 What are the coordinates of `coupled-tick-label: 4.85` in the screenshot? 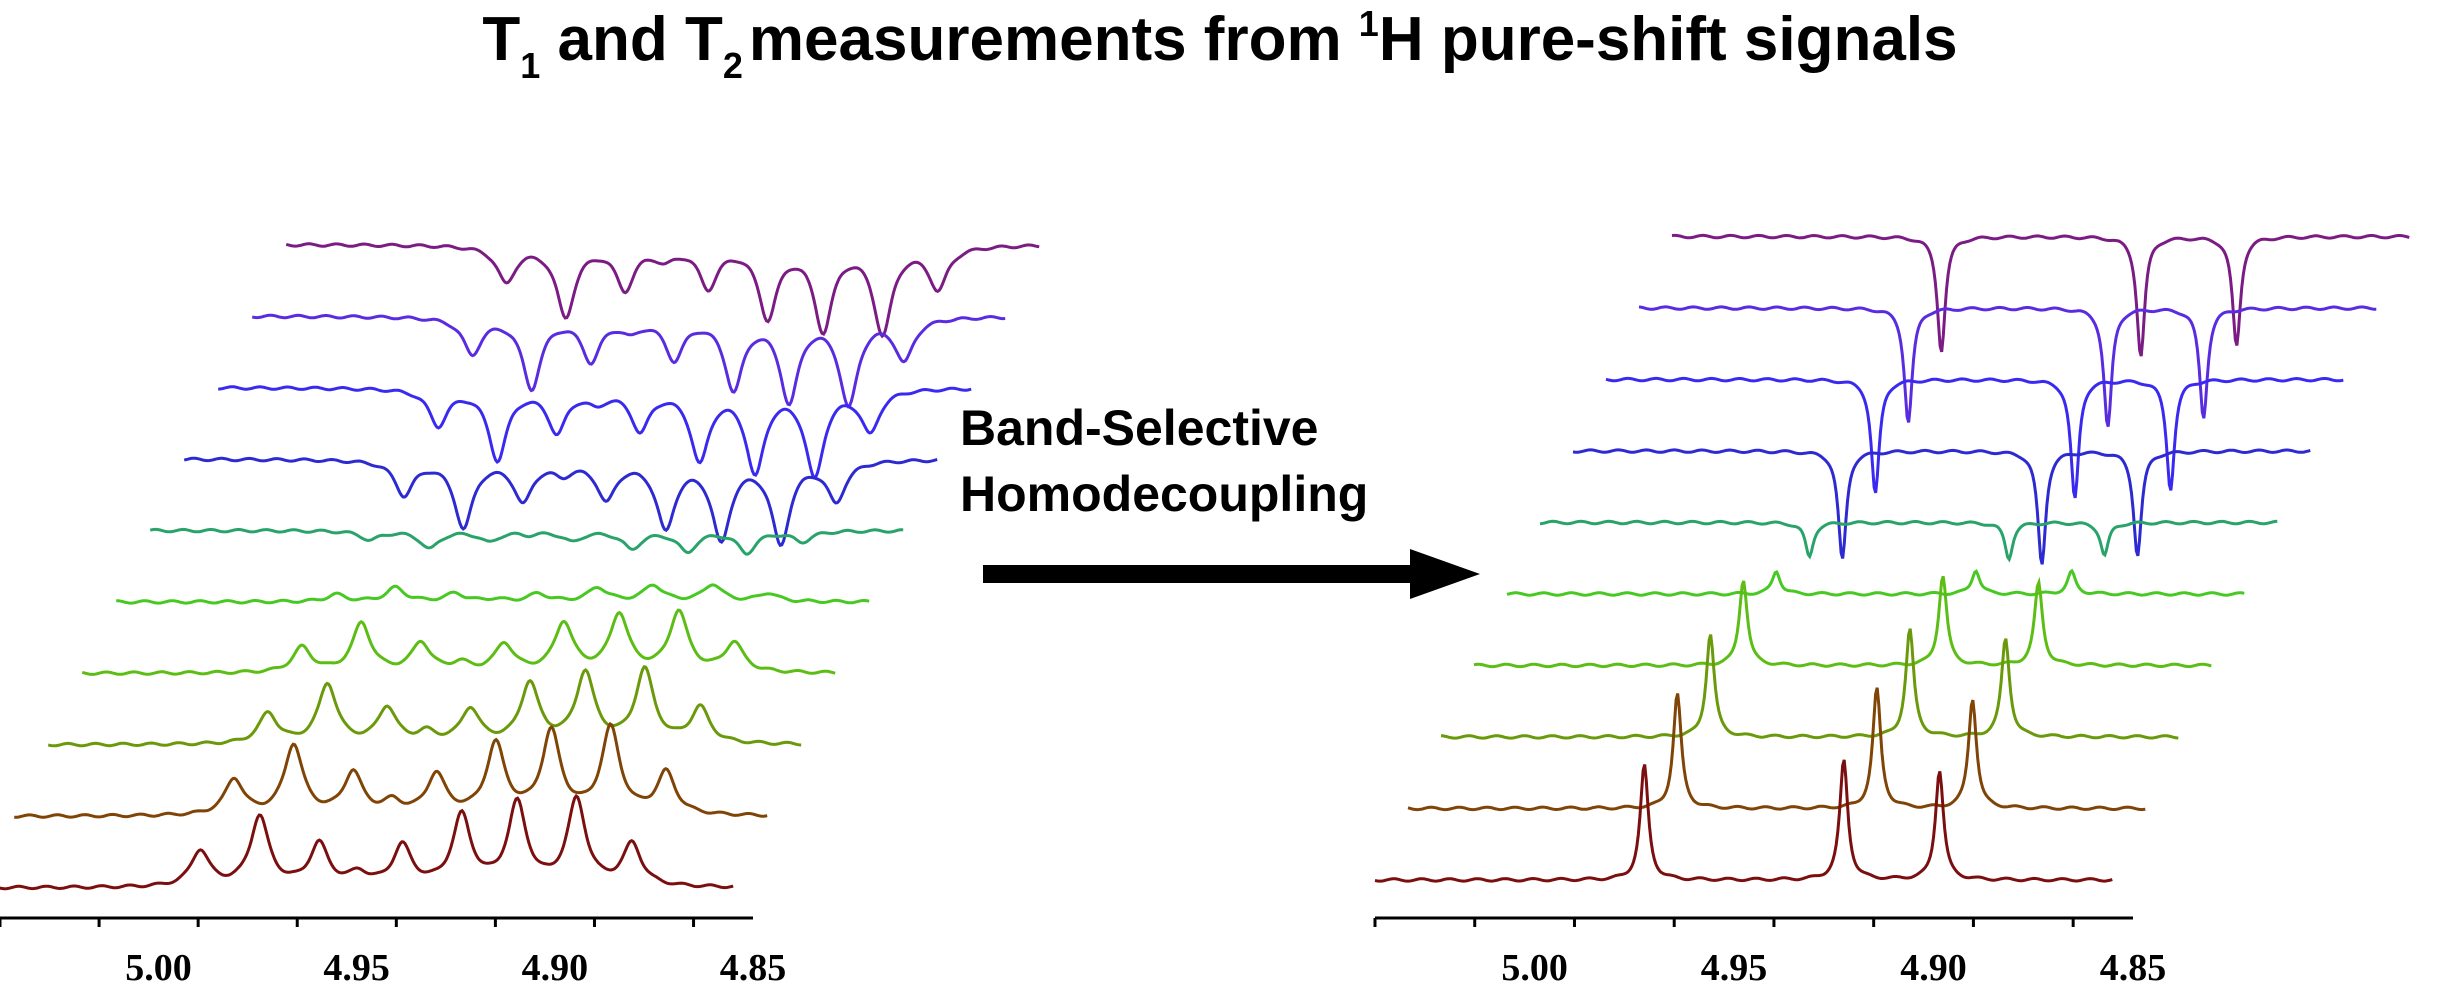 It's located at (753, 966).